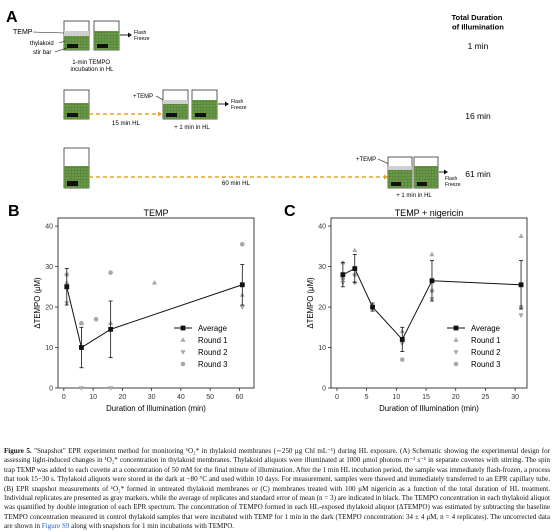 This screenshot has height=532, width=554. I want to click on flash-freeze-3: Flash Freeze, so click(453, 182).